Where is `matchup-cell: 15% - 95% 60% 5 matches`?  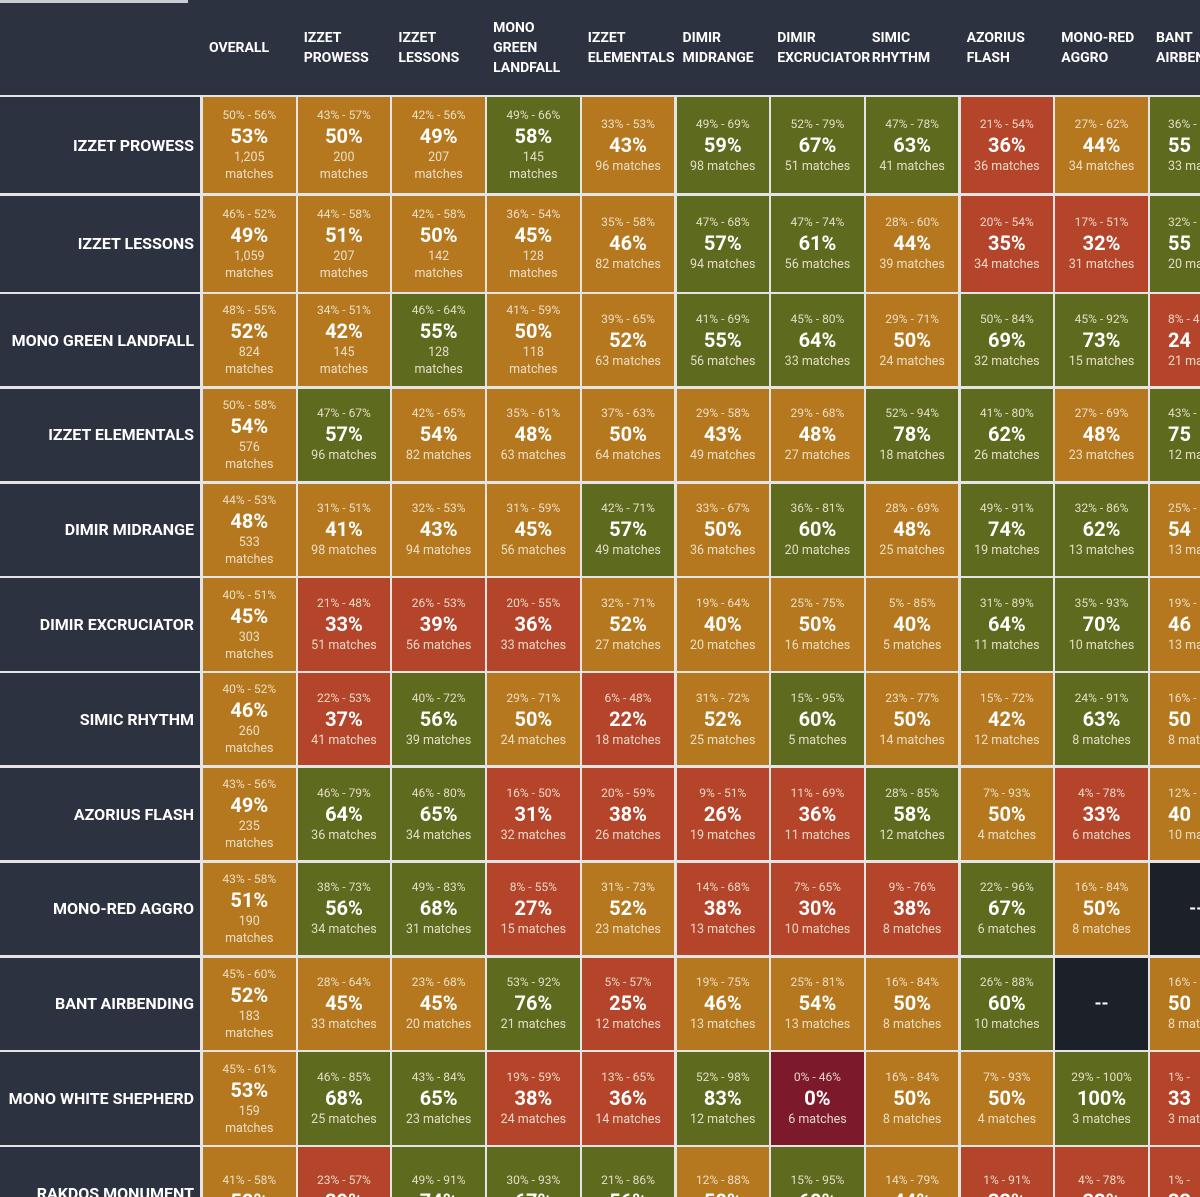
matchup-cell: 15% - 95% 60% 5 matches is located at coordinates (817, 719).